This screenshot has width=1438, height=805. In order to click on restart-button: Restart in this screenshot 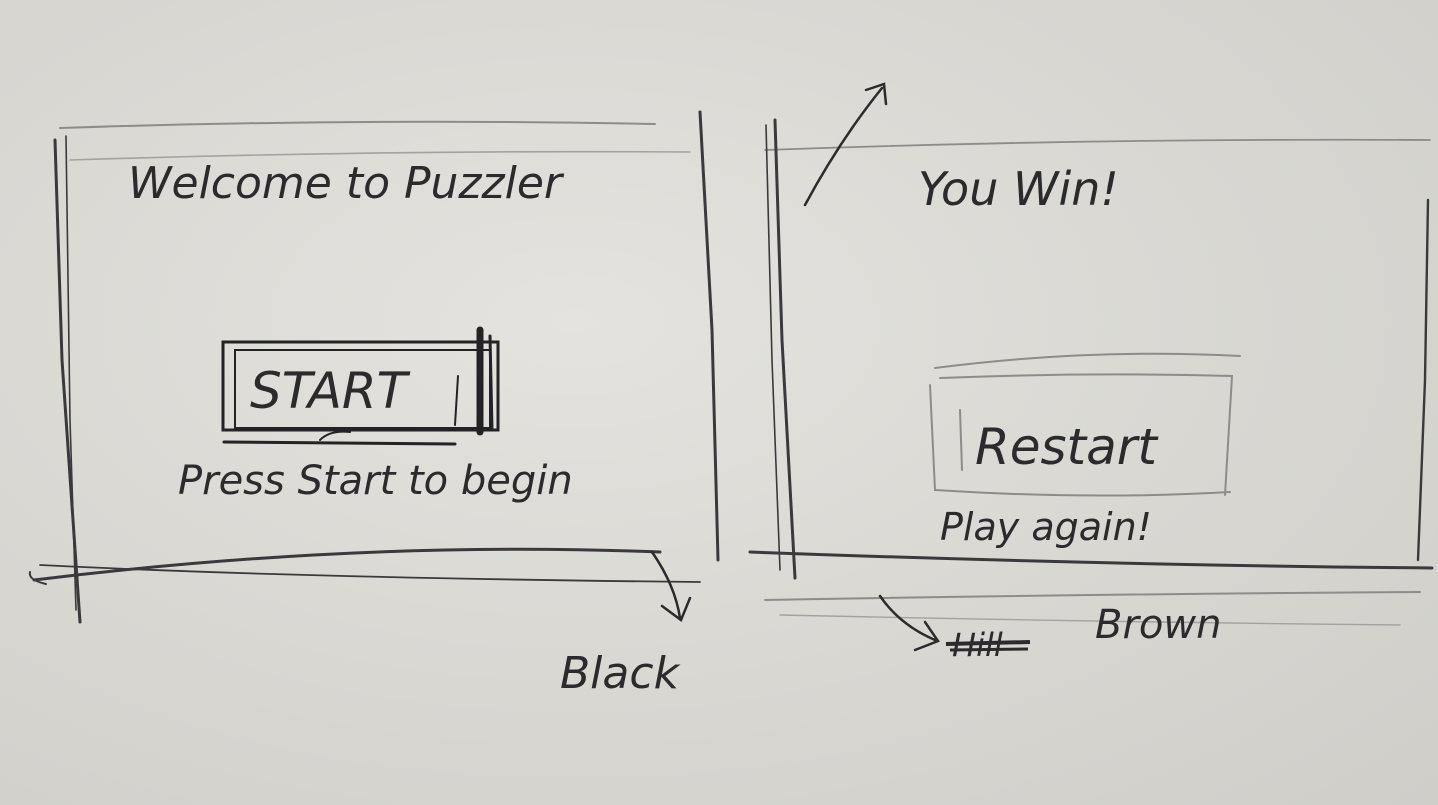, I will do `click(1085, 424)`.